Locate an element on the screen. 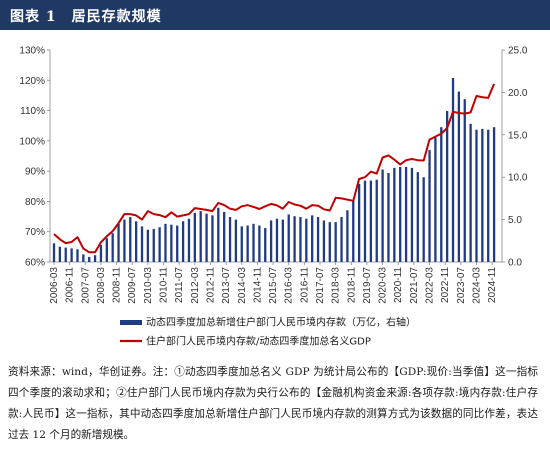 This screenshot has width=550, height=452. x-tick-label: 2014-11 is located at coordinates (257, 285).